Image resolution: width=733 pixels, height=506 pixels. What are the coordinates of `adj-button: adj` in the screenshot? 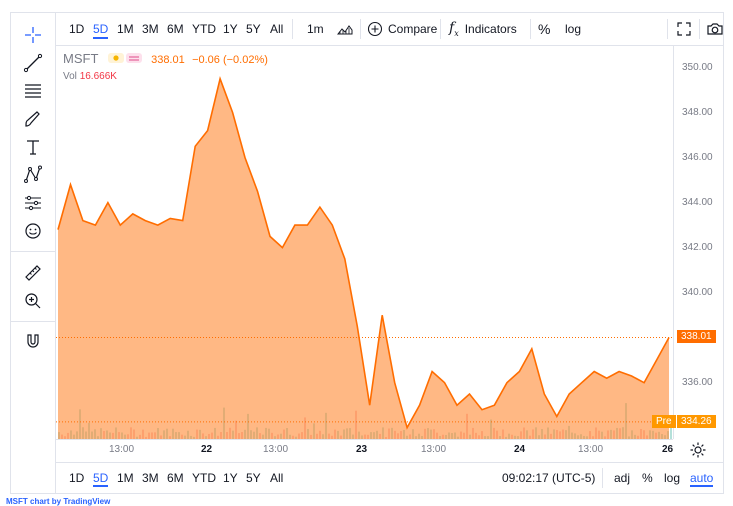 It's located at (622, 478).